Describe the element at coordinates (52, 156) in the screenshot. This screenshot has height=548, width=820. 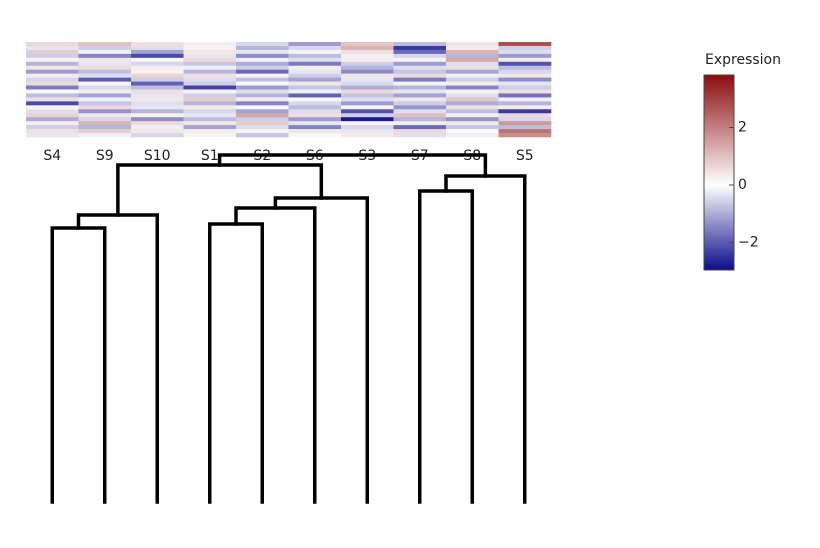
I see `x-tick-label: S4` at that location.